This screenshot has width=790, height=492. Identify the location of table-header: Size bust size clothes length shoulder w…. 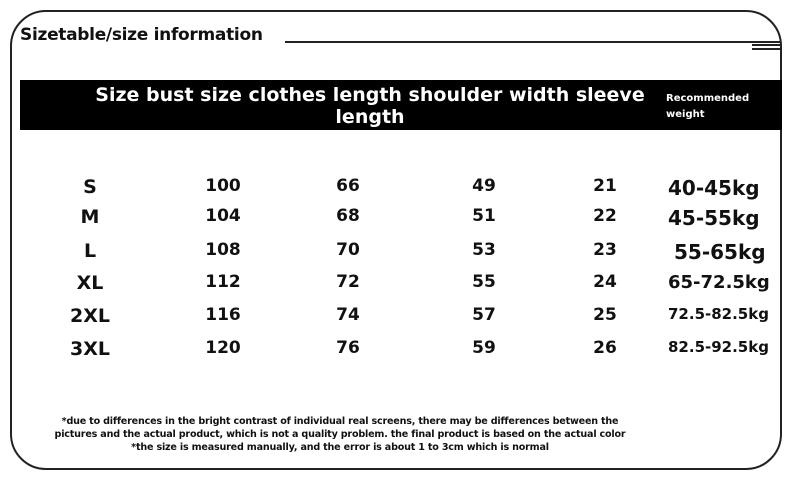
(401, 105).